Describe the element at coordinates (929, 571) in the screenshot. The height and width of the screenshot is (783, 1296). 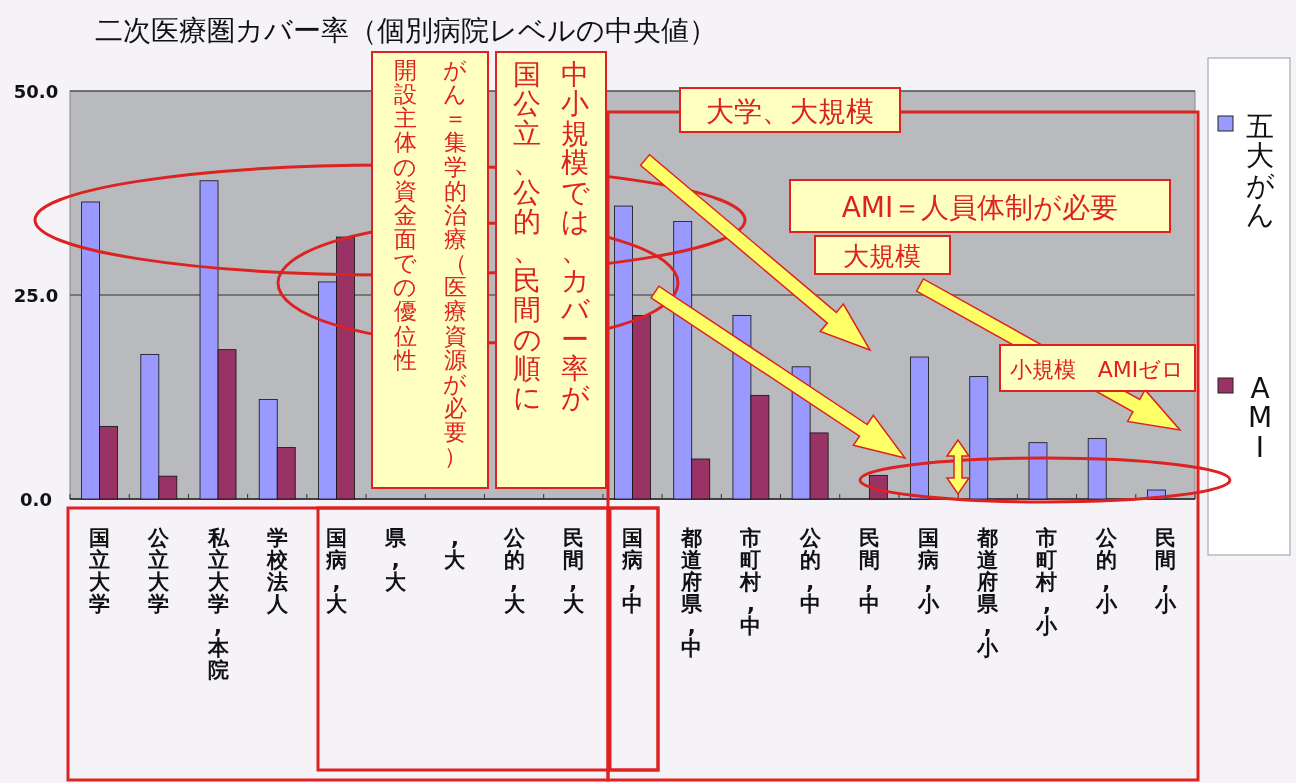
I see `x-tick-label: 国病,小` at that location.